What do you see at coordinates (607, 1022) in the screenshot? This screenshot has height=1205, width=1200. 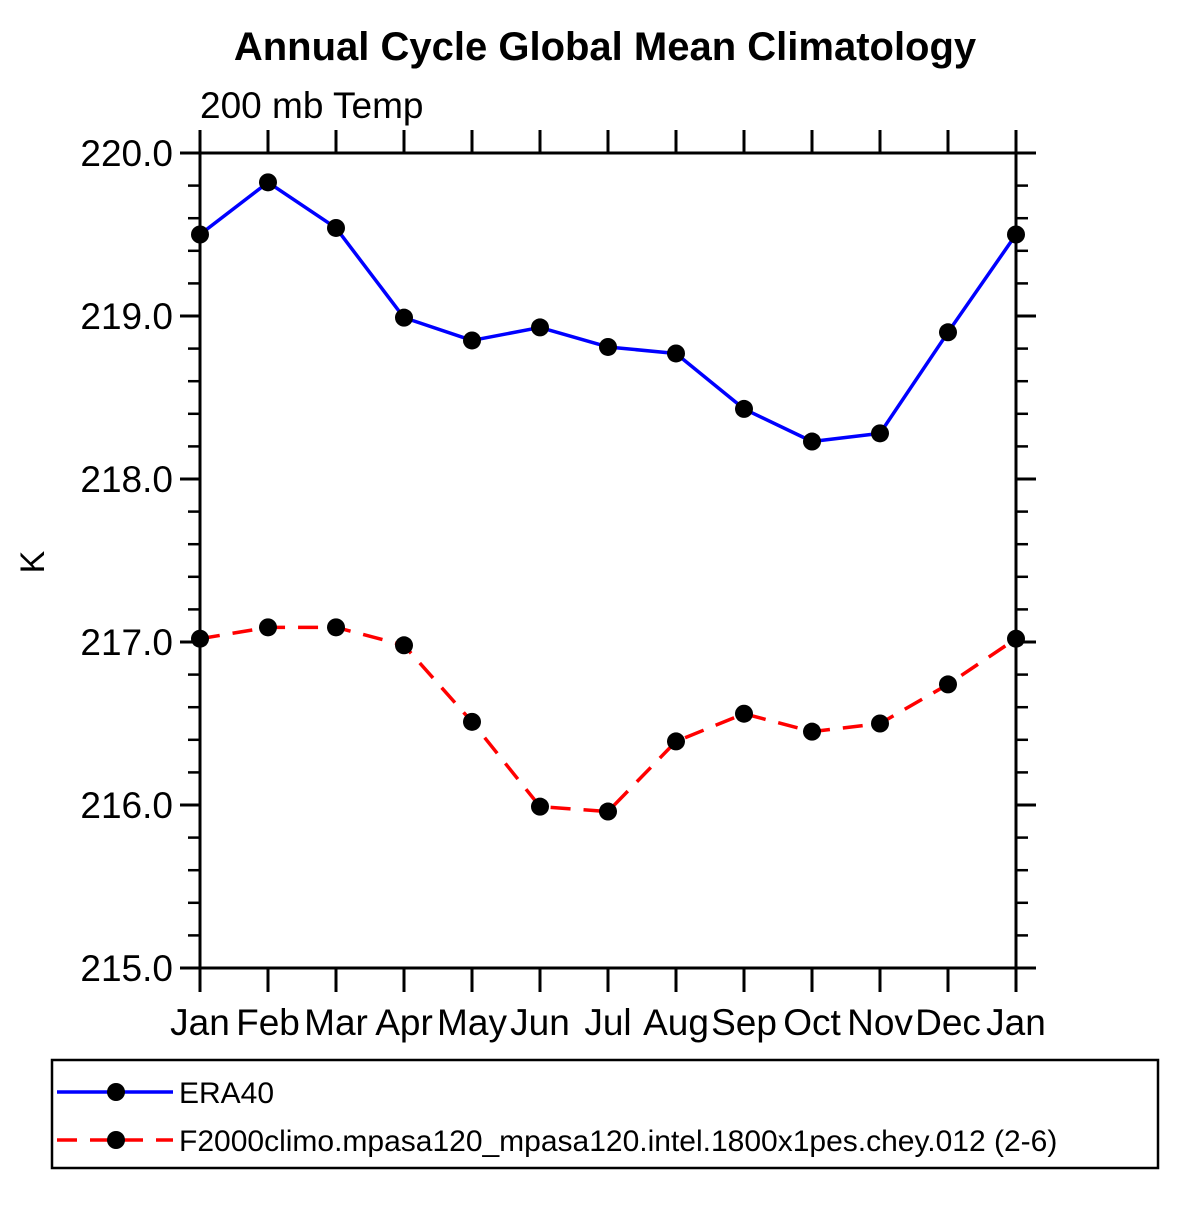 I see `x-tick-label: Jul` at bounding box center [607, 1022].